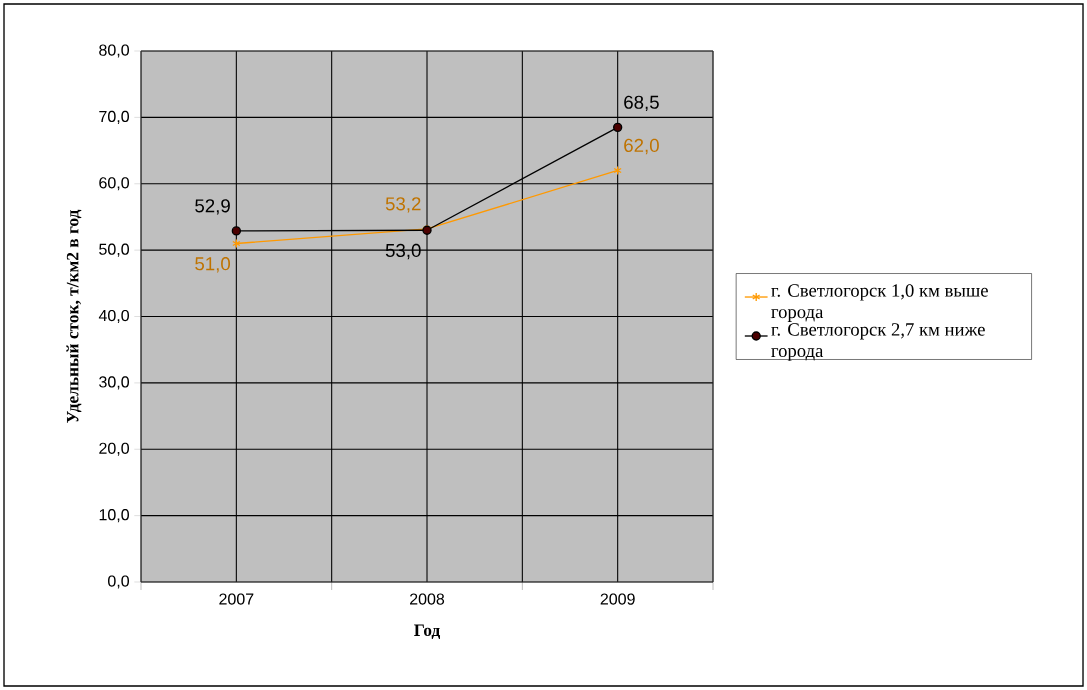 The image size is (1087, 690). Describe the element at coordinates (427, 599) in the screenshot. I see `x-tick-label: 2008` at that location.